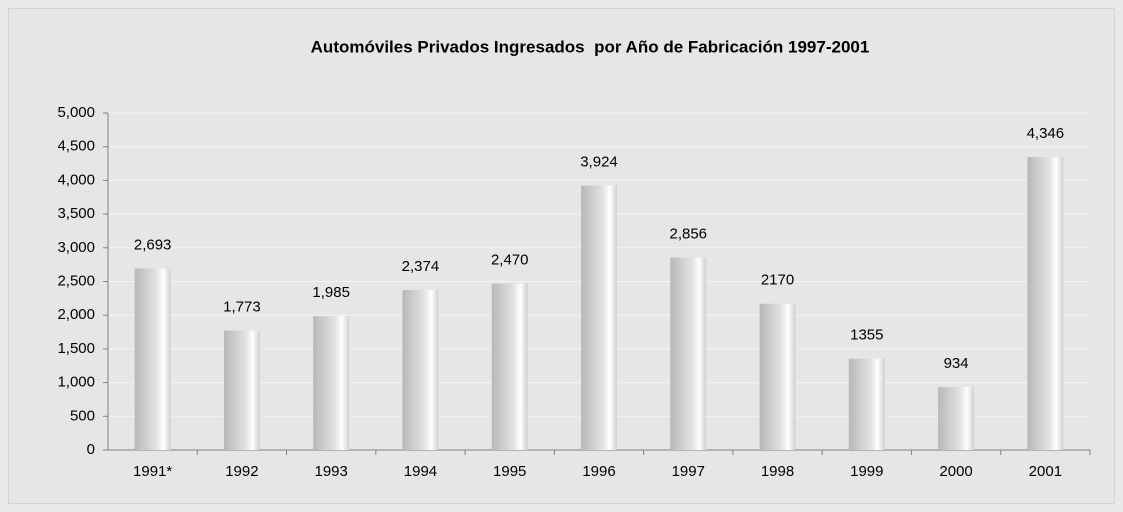  I want to click on data-label: 934, so click(956, 363).